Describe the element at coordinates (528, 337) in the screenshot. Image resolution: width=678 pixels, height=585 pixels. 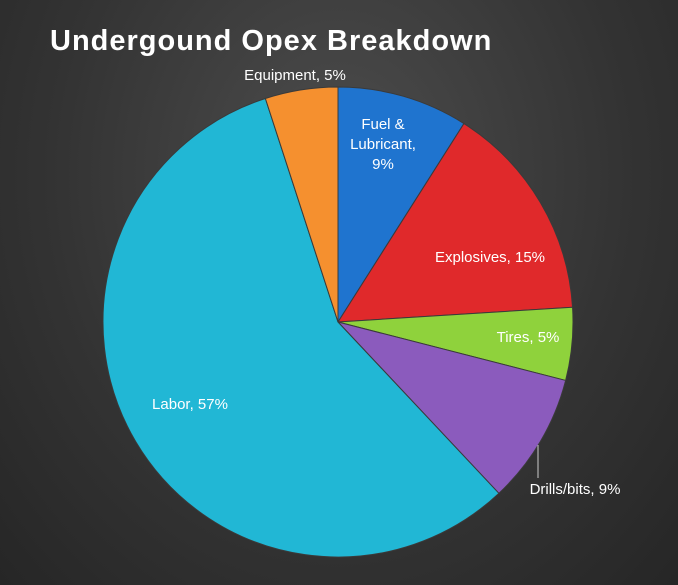
I see `data-label: Tires, 5%` at that location.